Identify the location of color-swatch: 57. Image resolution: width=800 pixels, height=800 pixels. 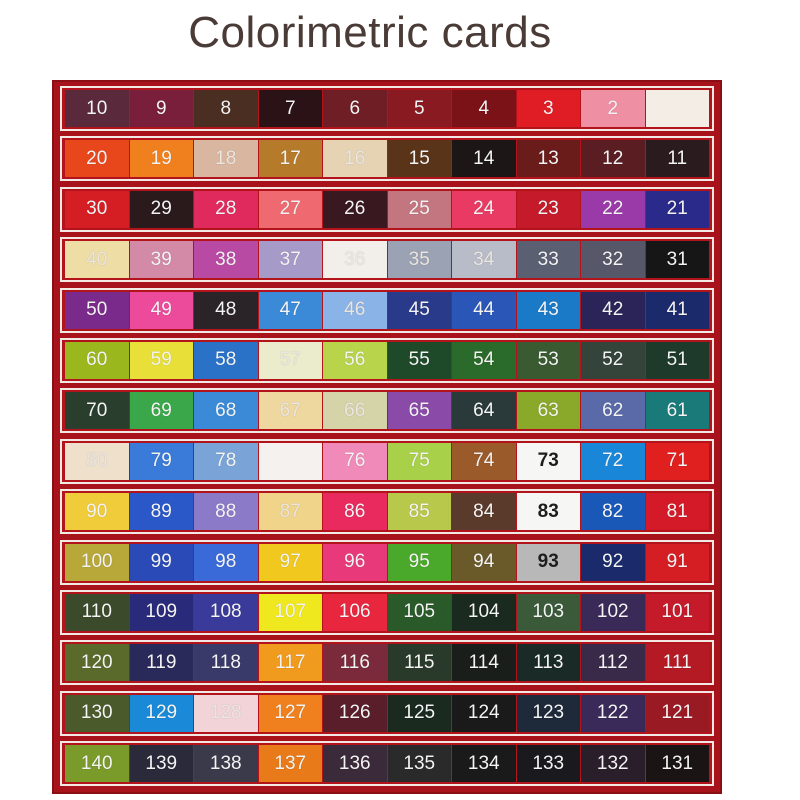
(290, 360).